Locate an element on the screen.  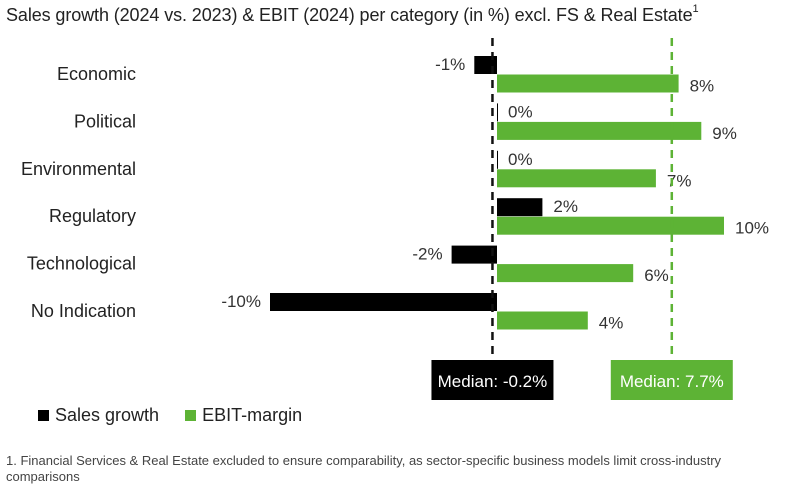
ebit-bar-political is located at coordinates (599, 130).